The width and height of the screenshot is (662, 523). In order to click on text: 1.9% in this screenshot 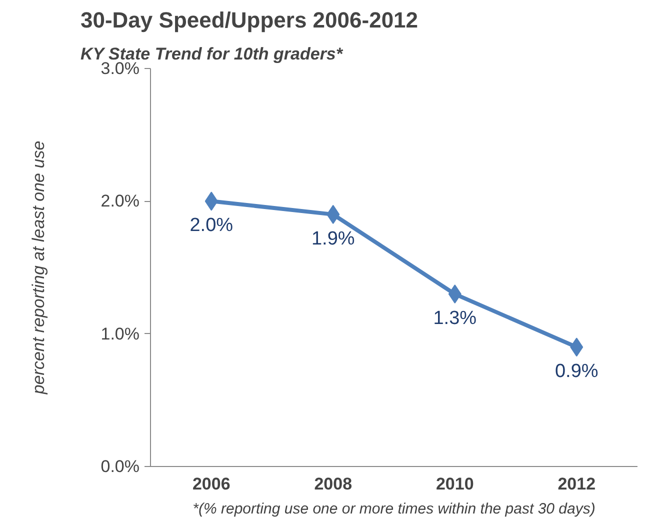, I will do `click(333, 239)`.